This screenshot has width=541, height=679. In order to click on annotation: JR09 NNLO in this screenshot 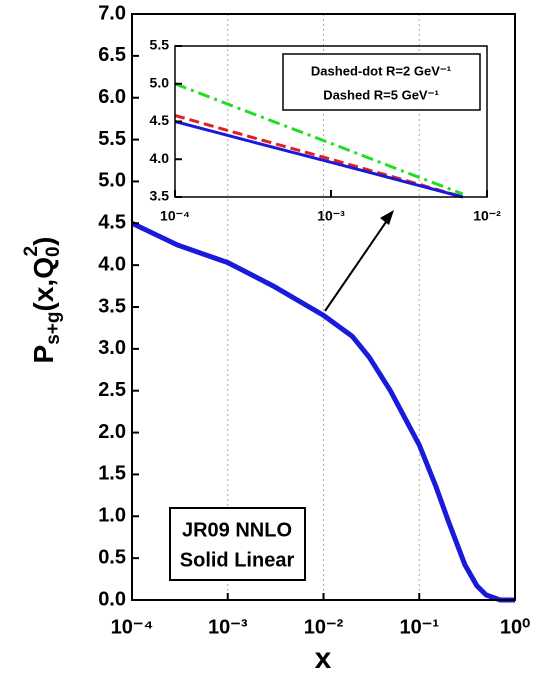, I will do `click(237, 530)`.